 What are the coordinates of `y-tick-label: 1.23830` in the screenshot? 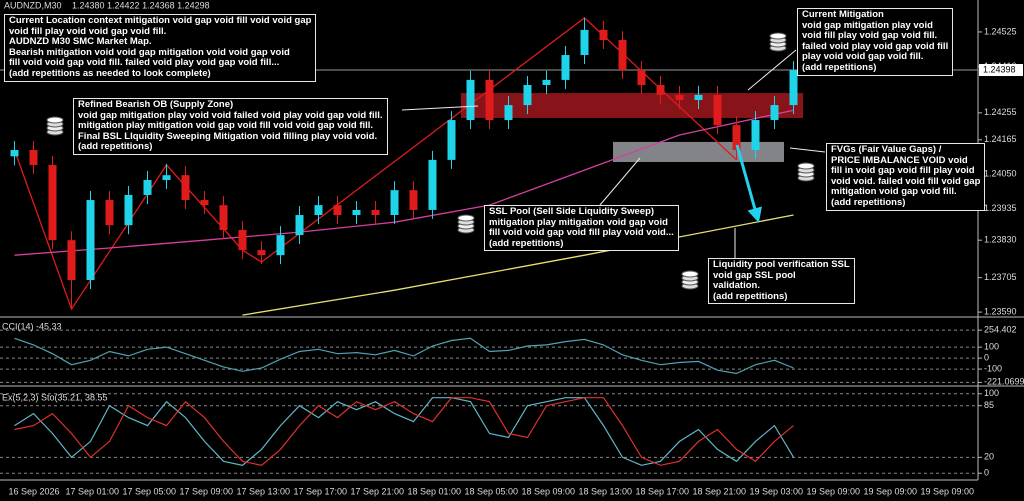 It's located at (1000, 240).